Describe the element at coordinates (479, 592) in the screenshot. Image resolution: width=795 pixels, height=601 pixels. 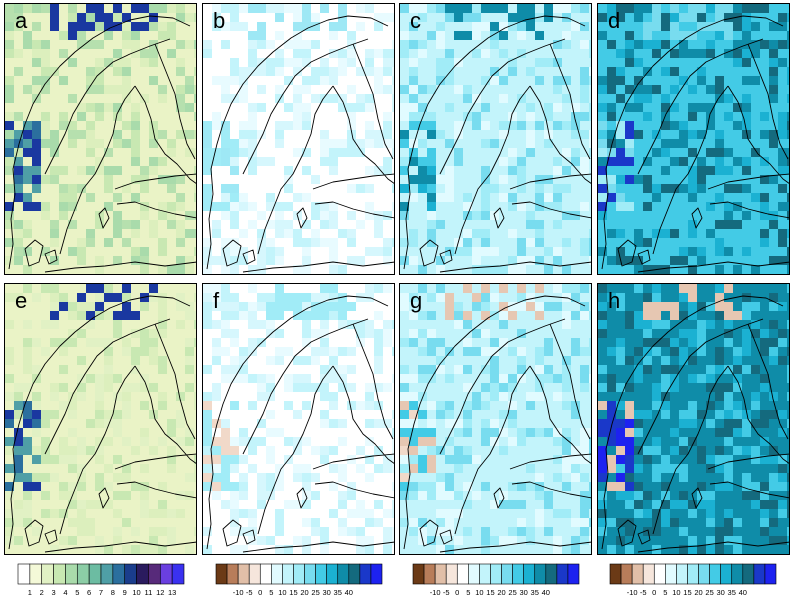
I see `legend-tick-label: 10` at that location.